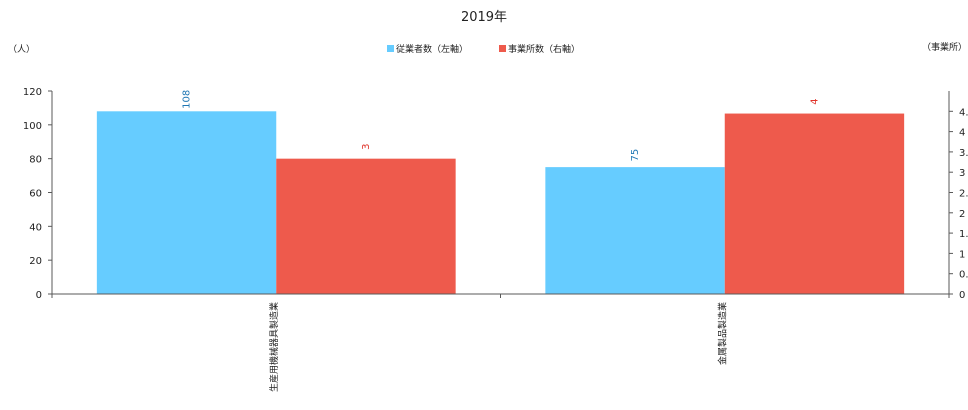  I want to click on left-tick-label-6: 120, so click(32, 92).